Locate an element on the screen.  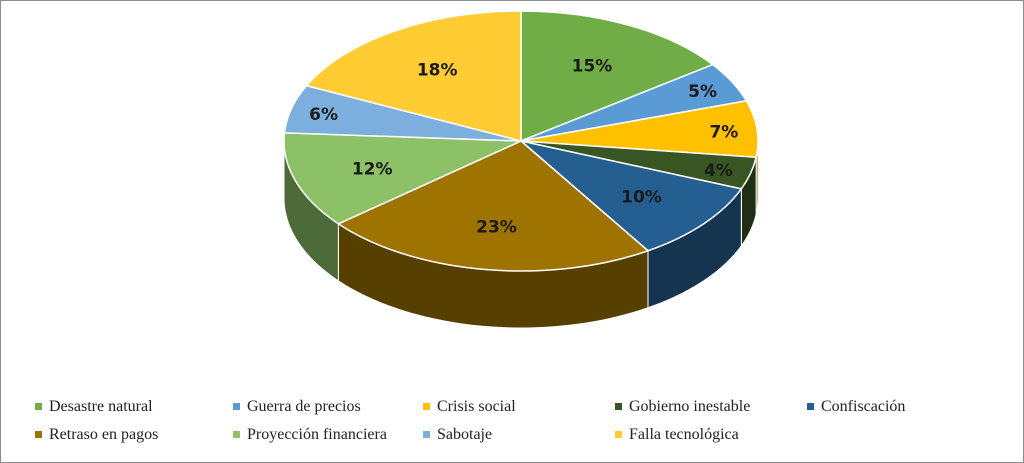
legend-item-guerra-de-precios: Guerra de precios is located at coordinates (297, 407).